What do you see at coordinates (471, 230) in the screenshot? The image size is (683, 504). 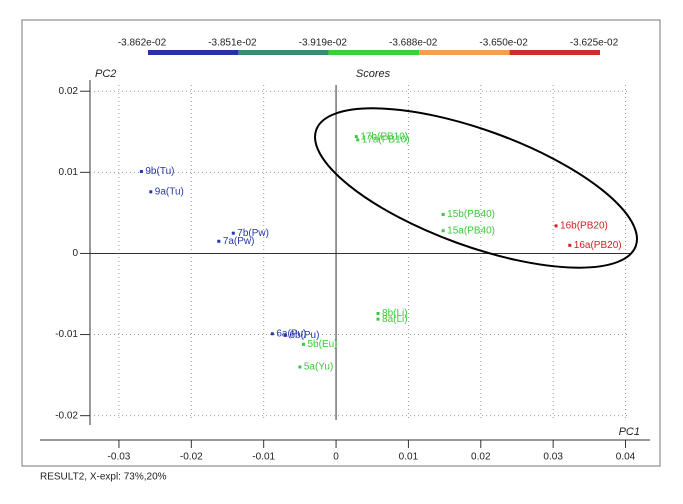 I see `point-label: 15a(PB40)` at bounding box center [471, 230].